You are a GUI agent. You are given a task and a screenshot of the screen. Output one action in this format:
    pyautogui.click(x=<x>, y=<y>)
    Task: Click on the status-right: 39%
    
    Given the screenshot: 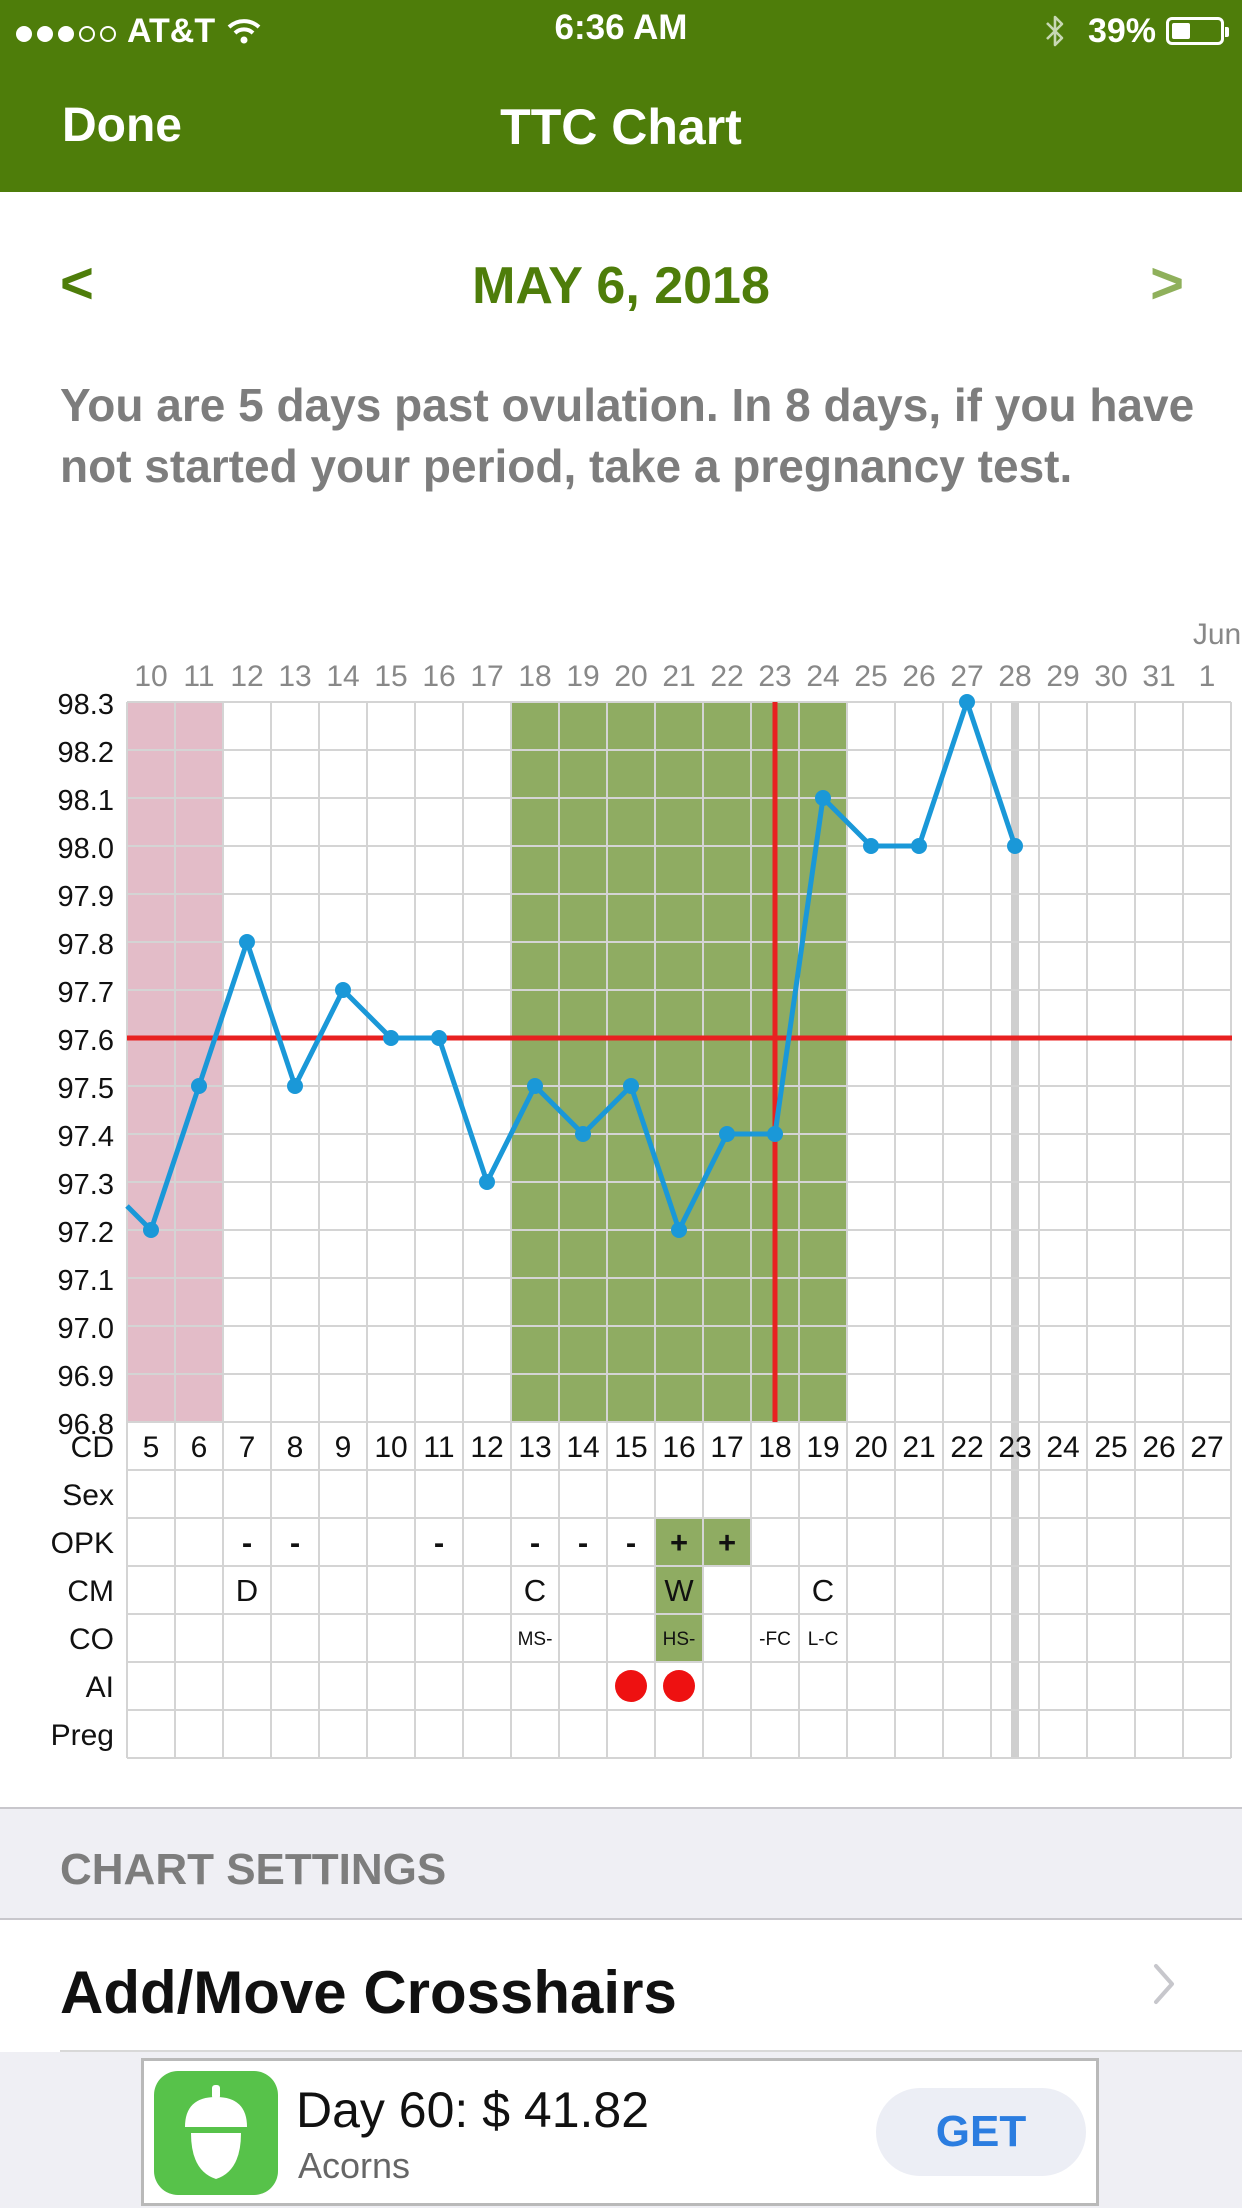 What is the action you would take?
    pyautogui.click(x=1136, y=31)
    